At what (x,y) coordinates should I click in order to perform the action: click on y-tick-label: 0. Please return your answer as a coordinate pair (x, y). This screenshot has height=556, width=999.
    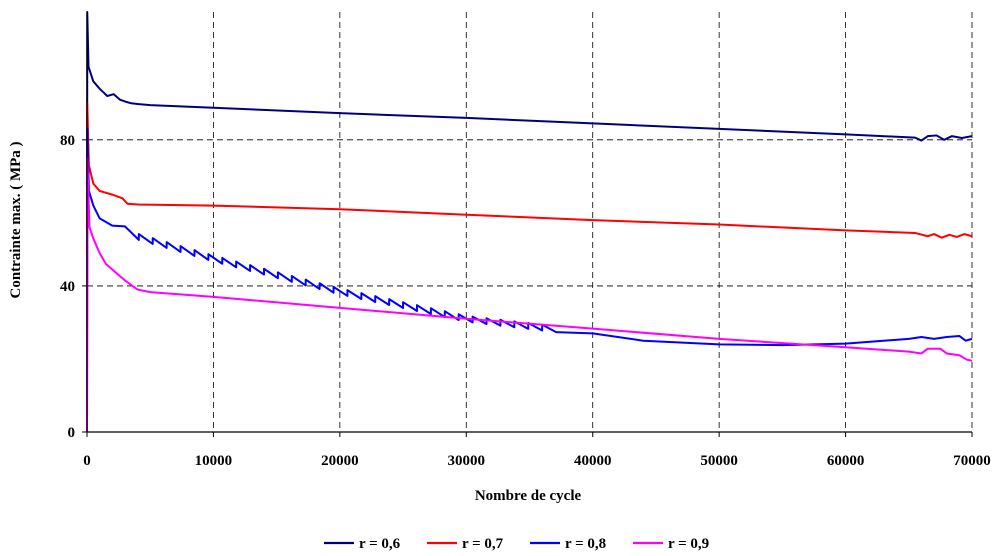
    Looking at the image, I should click on (72, 433).